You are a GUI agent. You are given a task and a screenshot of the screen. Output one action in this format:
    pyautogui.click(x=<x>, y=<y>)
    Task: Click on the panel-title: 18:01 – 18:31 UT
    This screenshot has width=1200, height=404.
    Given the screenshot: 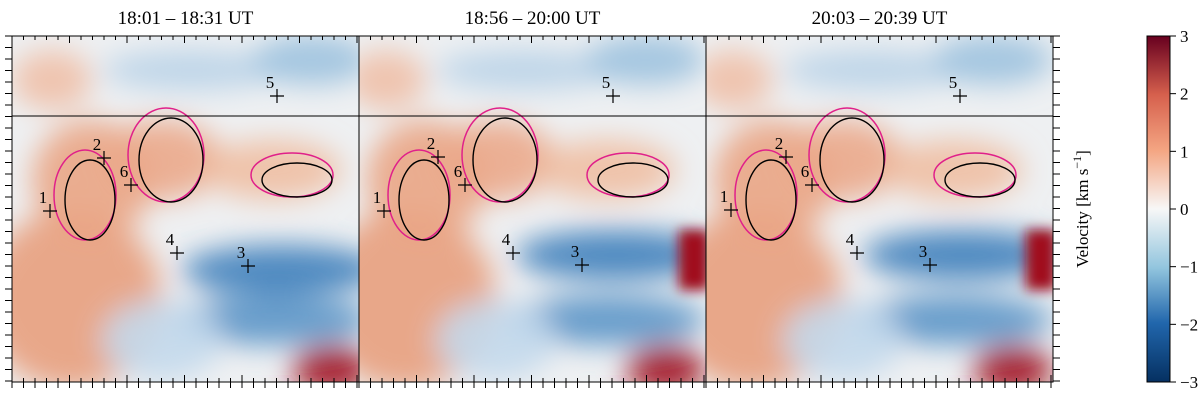 What is the action you would take?
    pyautogui.click(x=186, y=18)
    